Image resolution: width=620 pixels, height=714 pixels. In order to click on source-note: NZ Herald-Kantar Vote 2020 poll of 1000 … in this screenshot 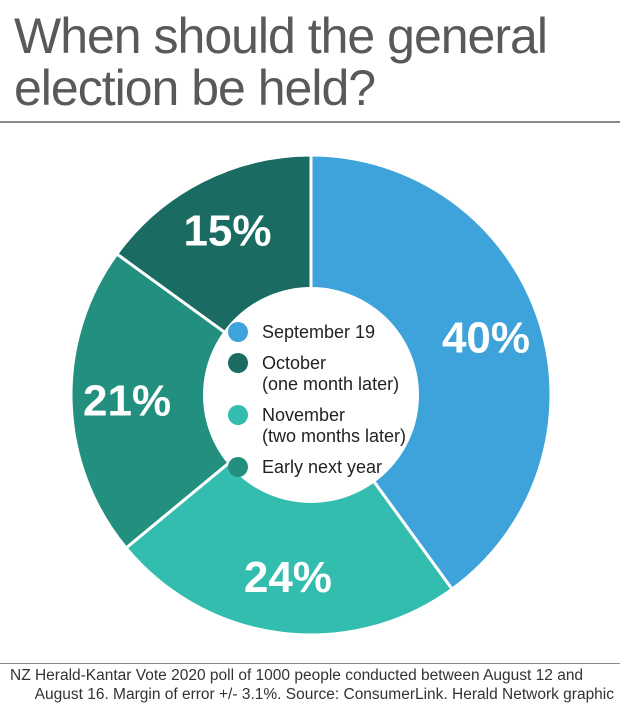, I will do `click(312, 685)`.